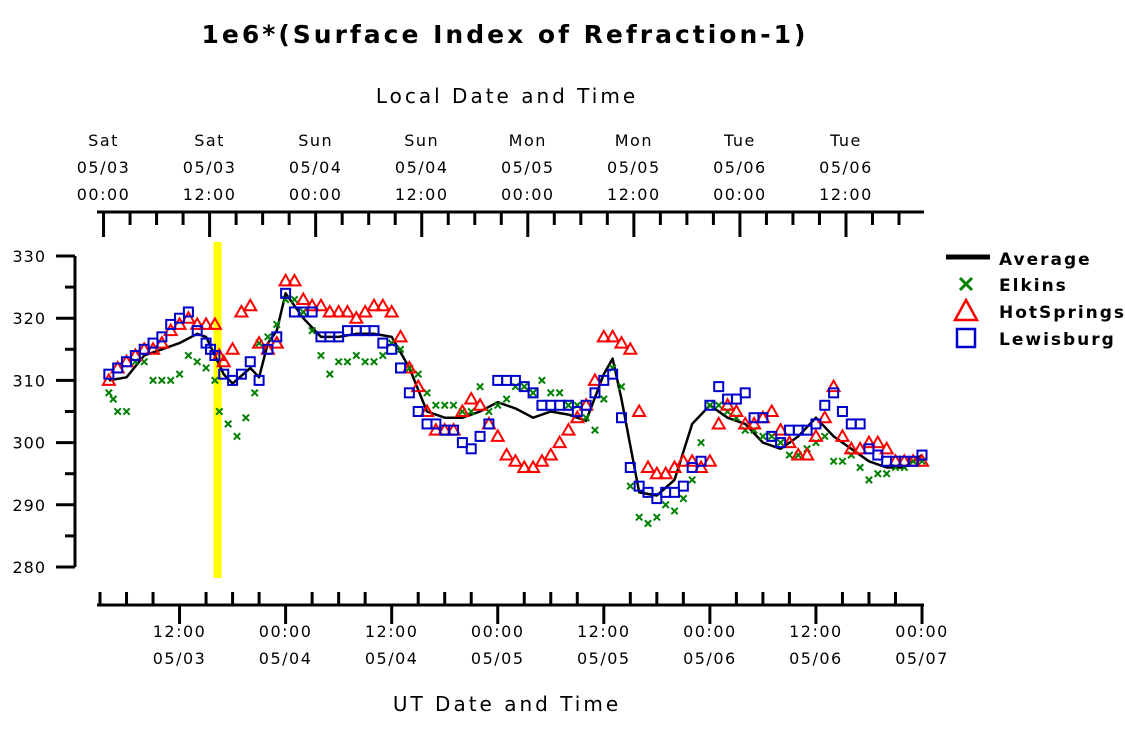 The image size is (1125, 731). I want to click on legend-marker-lewisburg, so click(966, 338).